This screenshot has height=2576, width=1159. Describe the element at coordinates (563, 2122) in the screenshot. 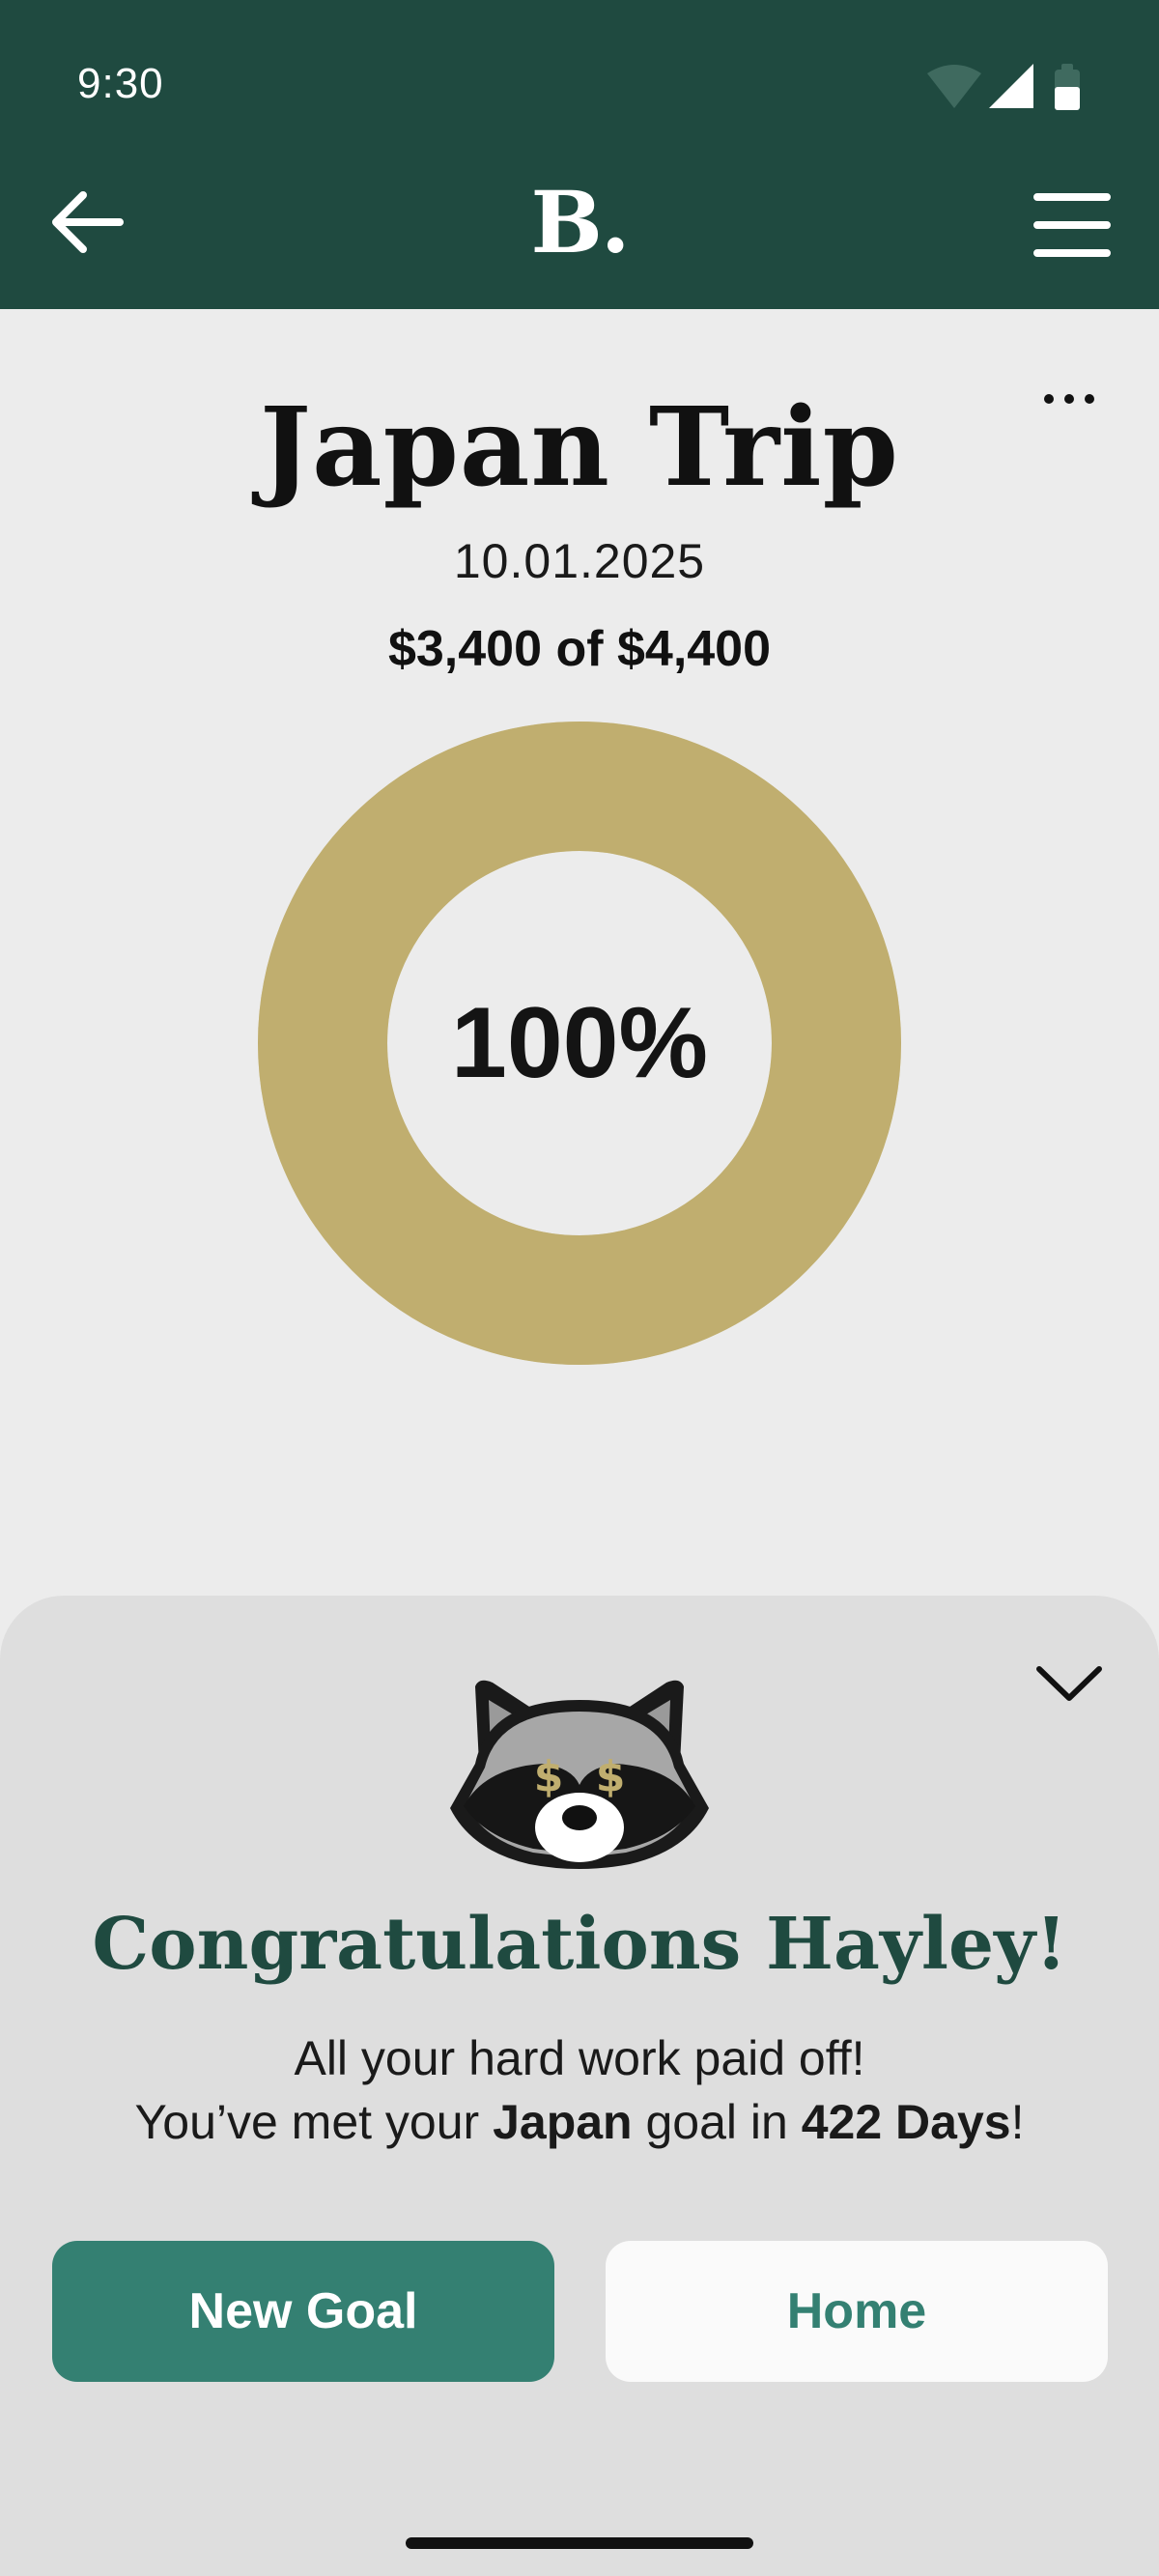

I see `goal-name: Japan` at that location.